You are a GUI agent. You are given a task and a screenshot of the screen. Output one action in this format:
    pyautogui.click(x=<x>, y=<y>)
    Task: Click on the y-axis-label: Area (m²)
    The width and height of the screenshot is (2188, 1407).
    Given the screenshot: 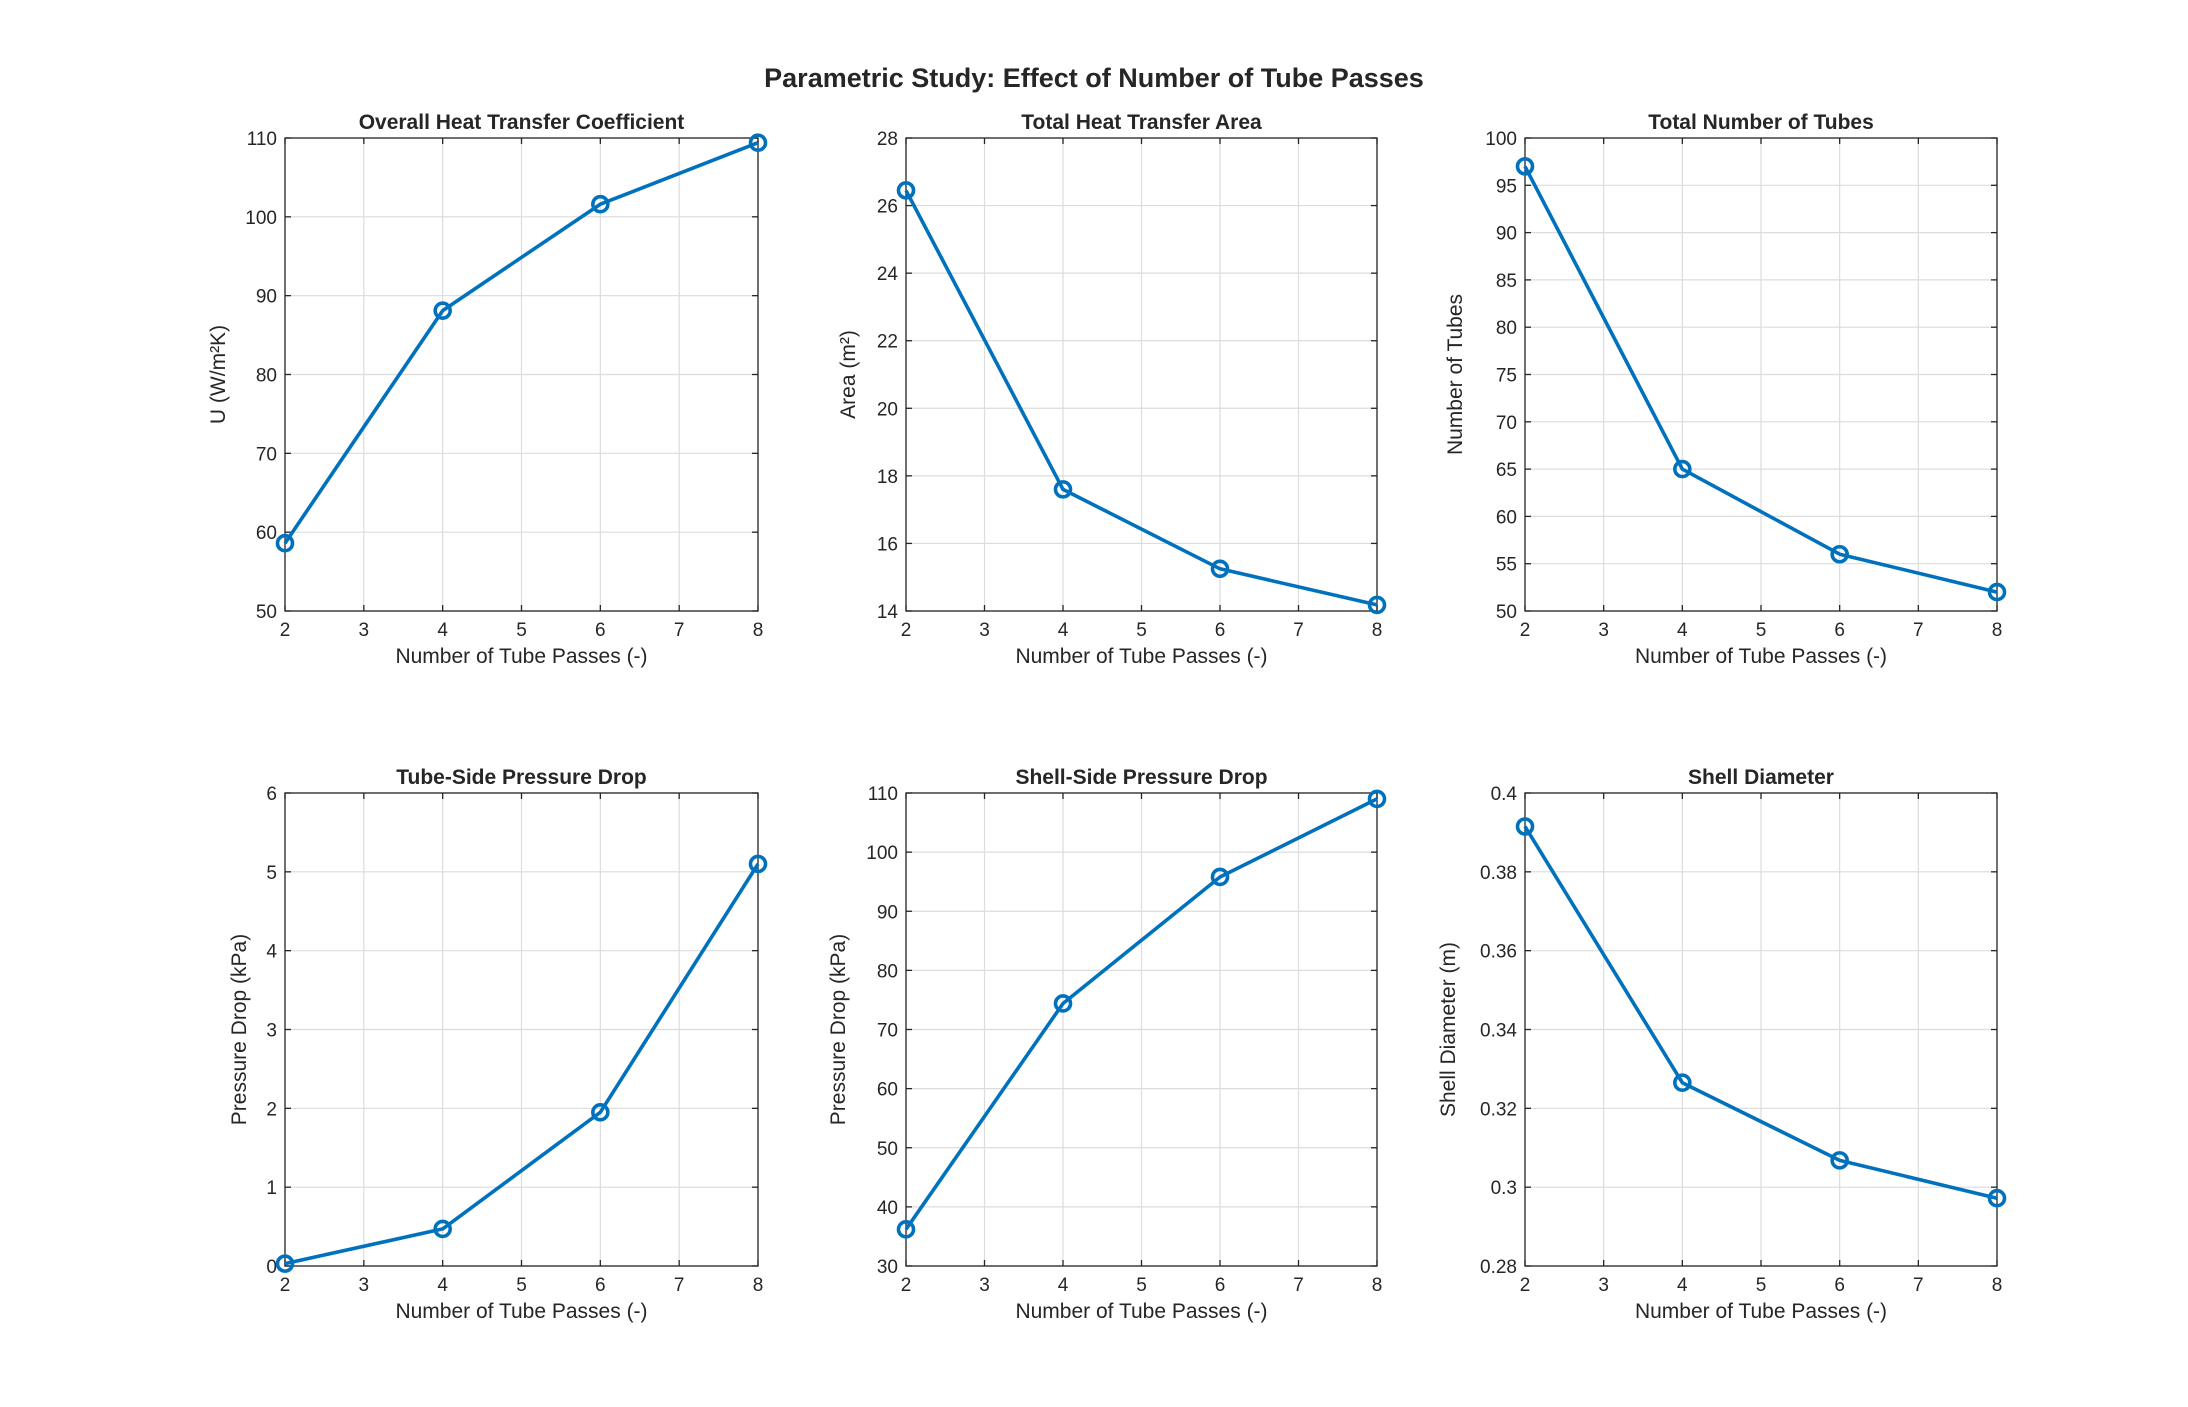 What is the action you would take?
    pyautogui.click(x=848, y=374)
    